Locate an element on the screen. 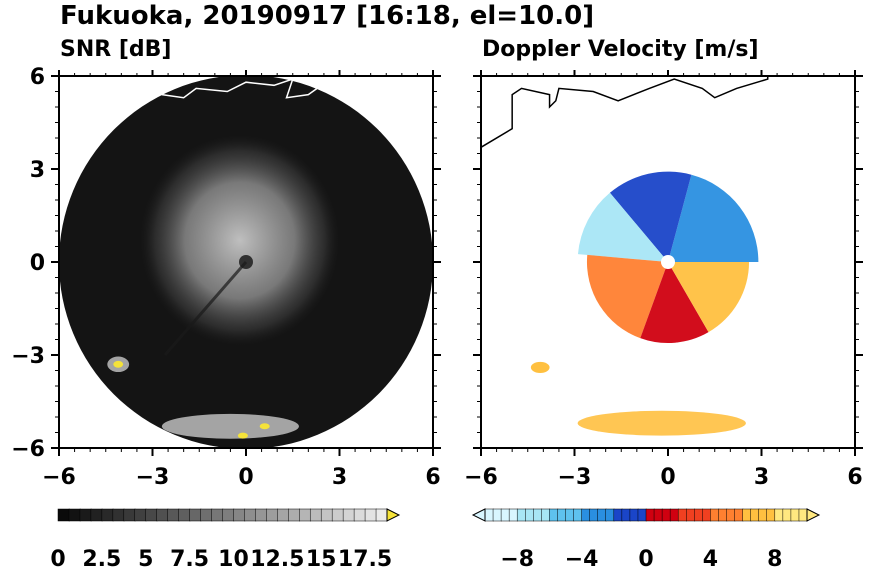  figure-title: Fukuoka, 20190917 [16:18, el=10.0] is located at coordinates (327, 16).